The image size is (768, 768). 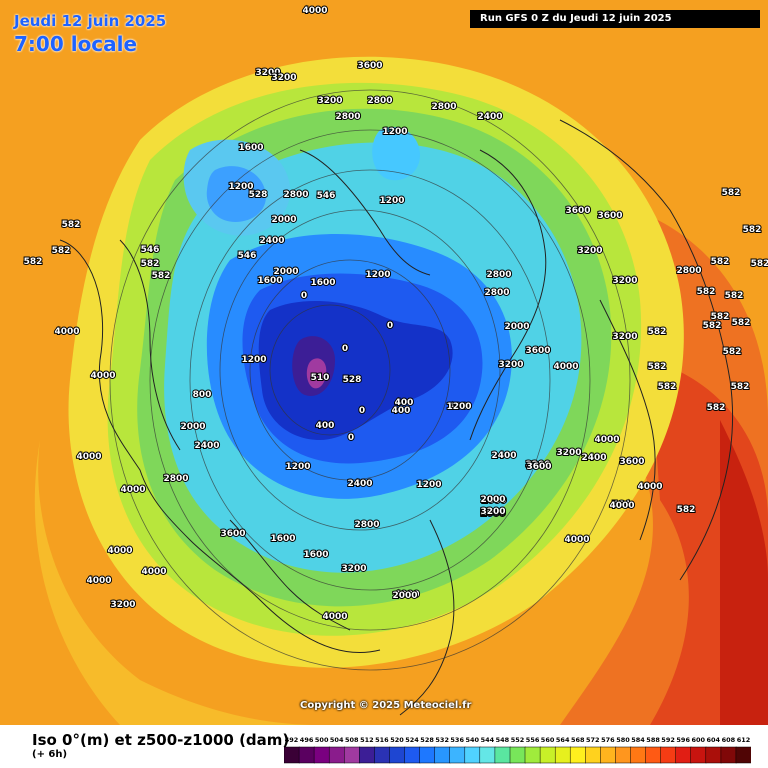 What do you see at coordinates (473, 740) in the screenshot?
I see `scale-tick-label: 540` at bounding box center [473, 740].